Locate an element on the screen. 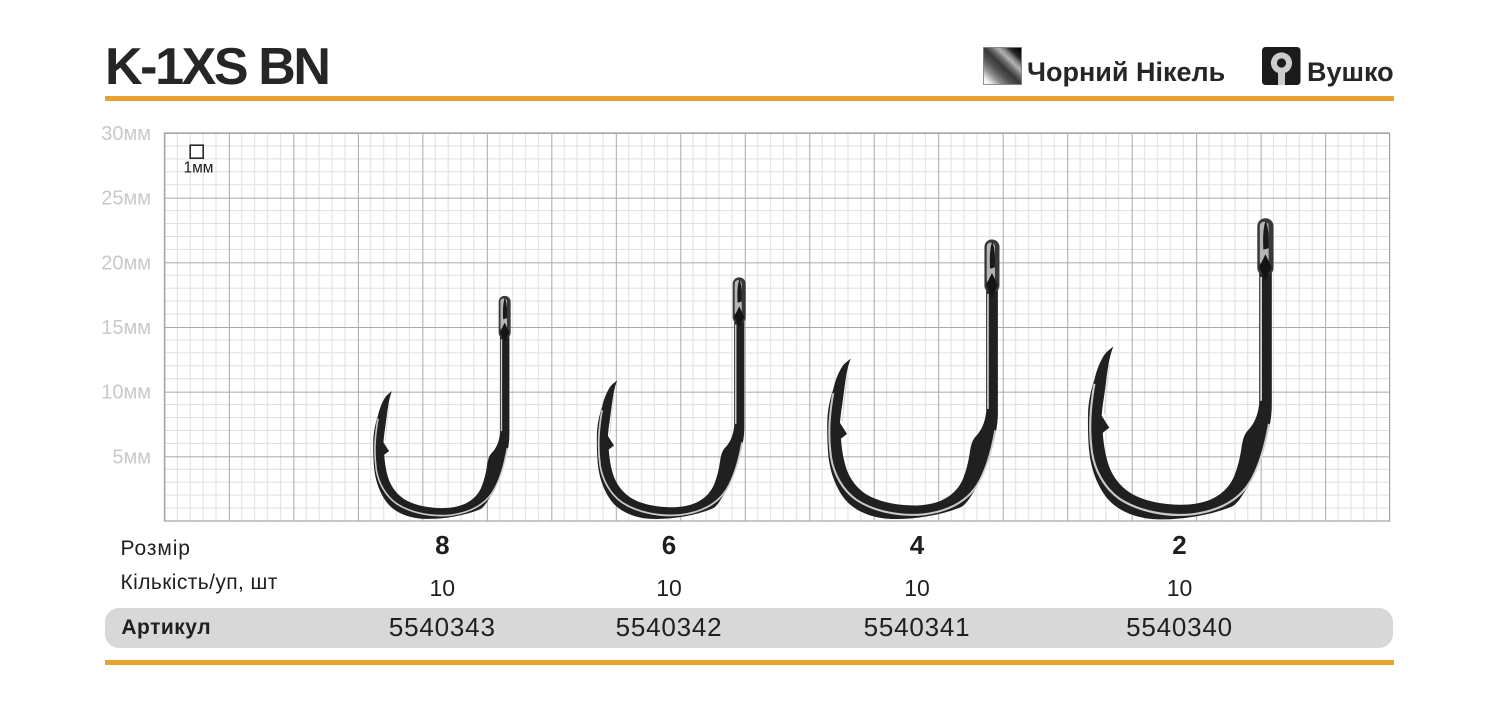 The height and width of the screenshot is (716, 1500). svg-text: 5мм is located at coordinates (131, 457).